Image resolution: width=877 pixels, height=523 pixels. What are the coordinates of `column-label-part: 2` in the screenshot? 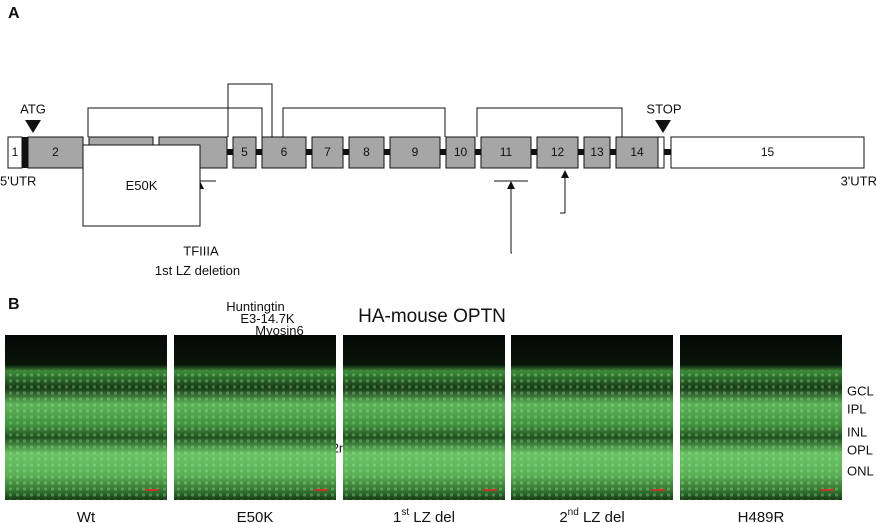 It's located at (563, 516).